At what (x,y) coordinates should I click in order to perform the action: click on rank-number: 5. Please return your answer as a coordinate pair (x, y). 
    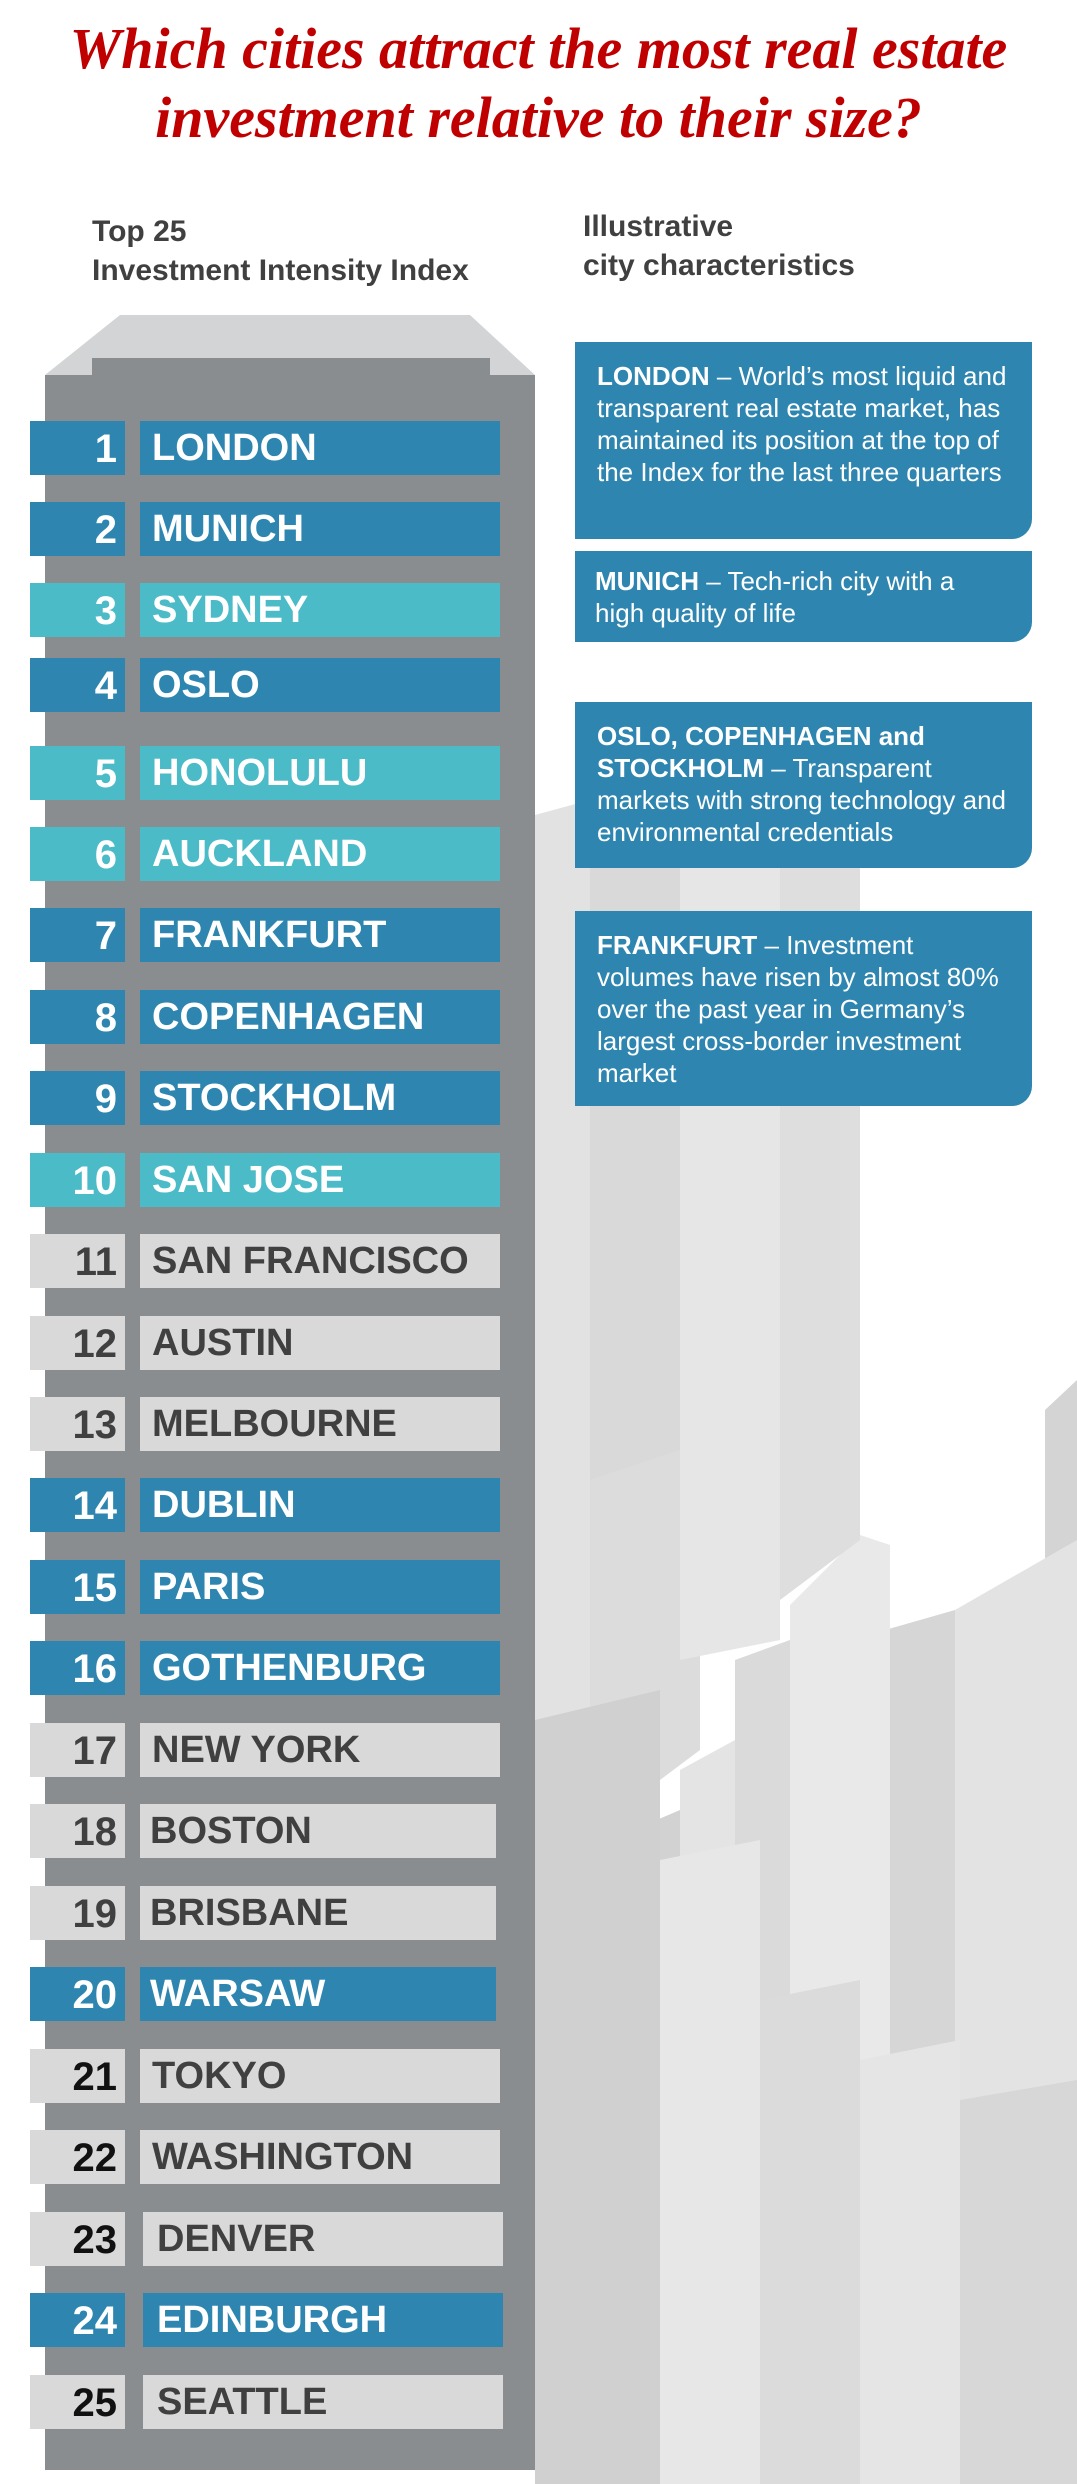
    Looking at the image, I should click on (77, 773).